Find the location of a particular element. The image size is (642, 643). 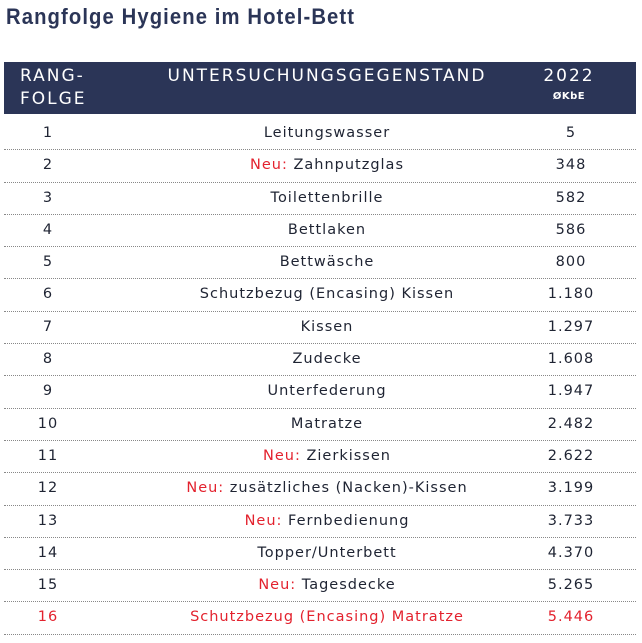

item-cell: Schutzbezug (Encasing) Kissen is located at coordinates (327, 294).